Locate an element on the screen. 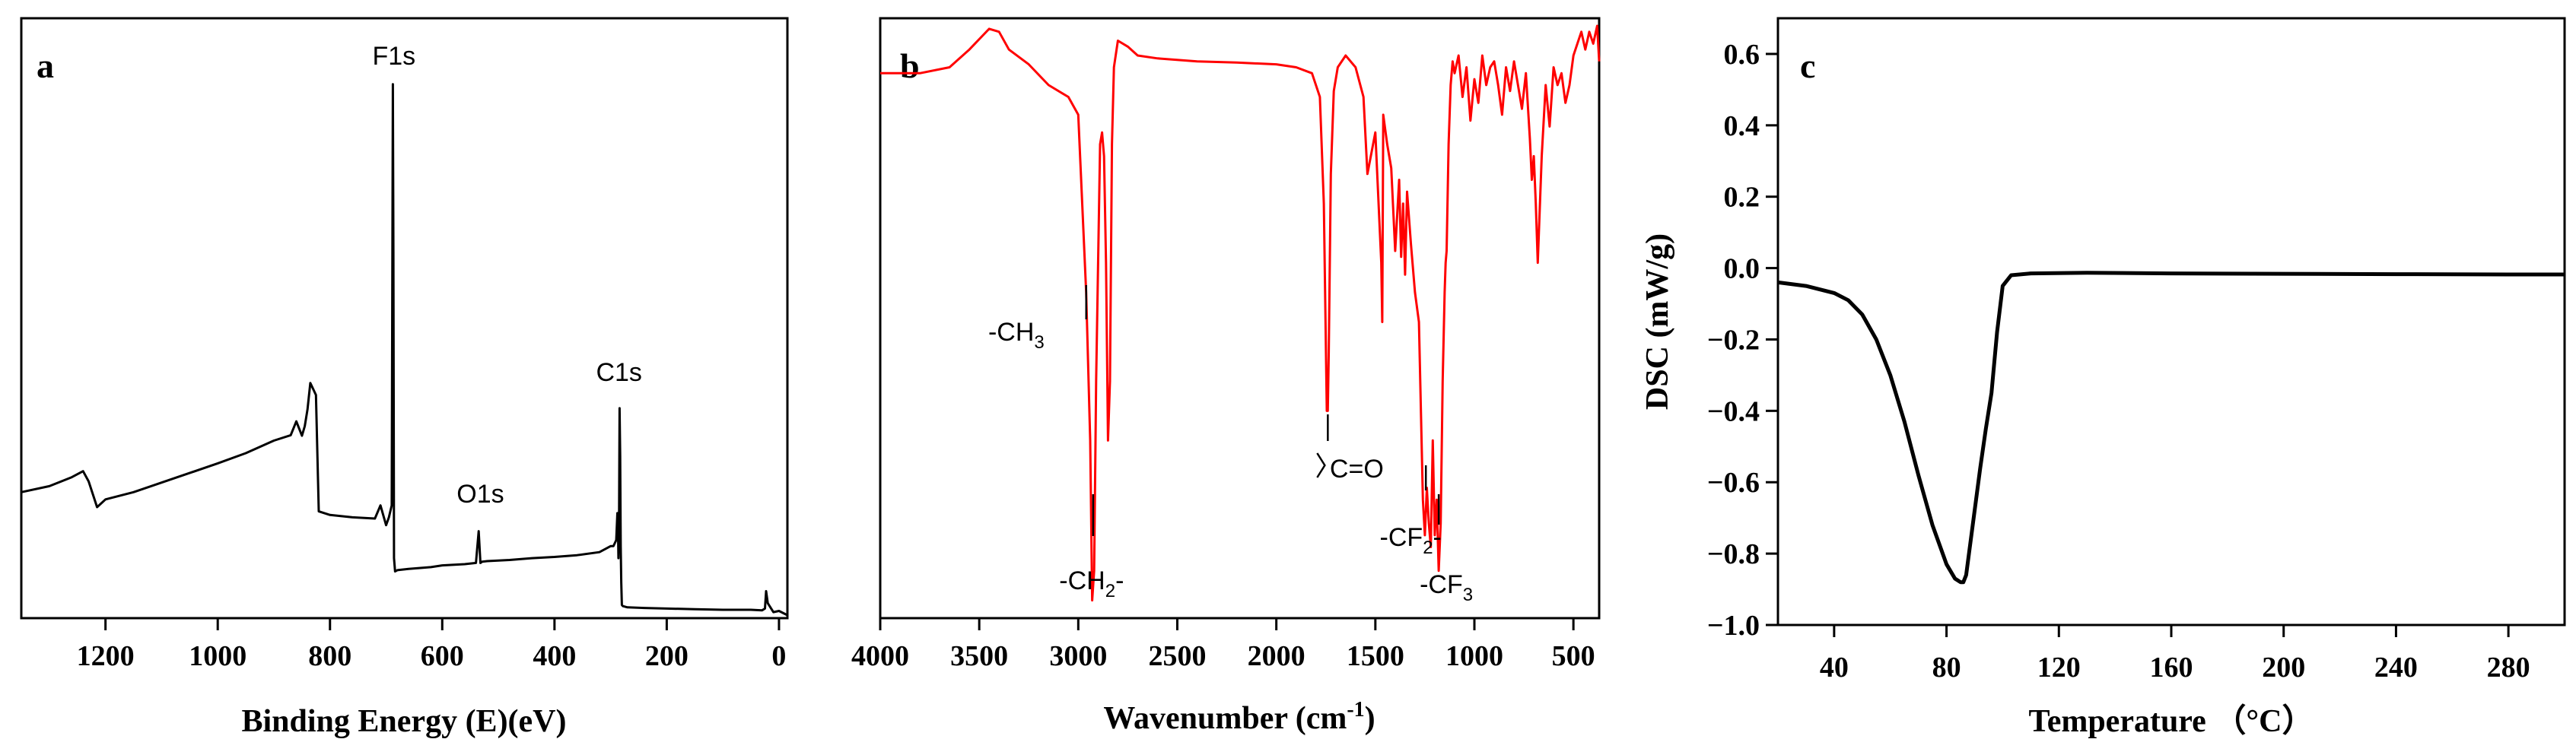  panel-b-x-tick-label: 1500 is located at coordinates (1375, 656).